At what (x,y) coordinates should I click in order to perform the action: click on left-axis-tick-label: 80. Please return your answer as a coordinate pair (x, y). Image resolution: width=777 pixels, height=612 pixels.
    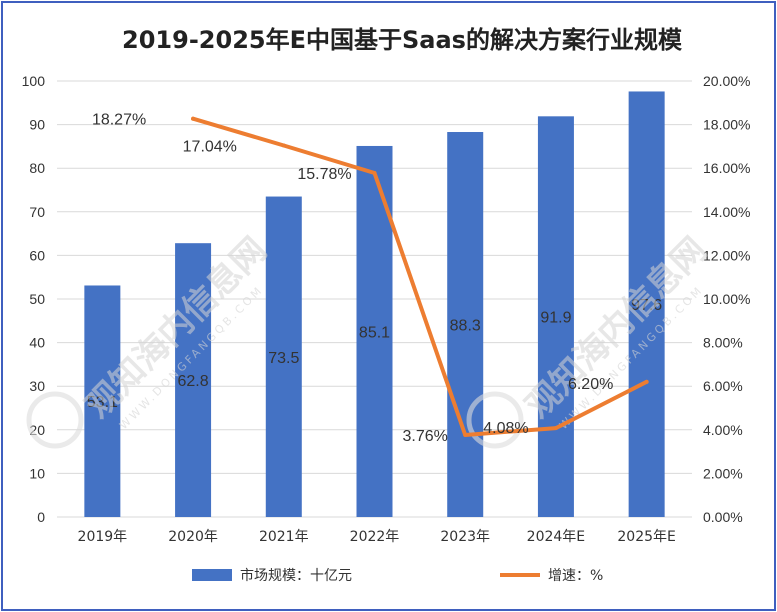
    Looking at the image, I should click on (37, 168).